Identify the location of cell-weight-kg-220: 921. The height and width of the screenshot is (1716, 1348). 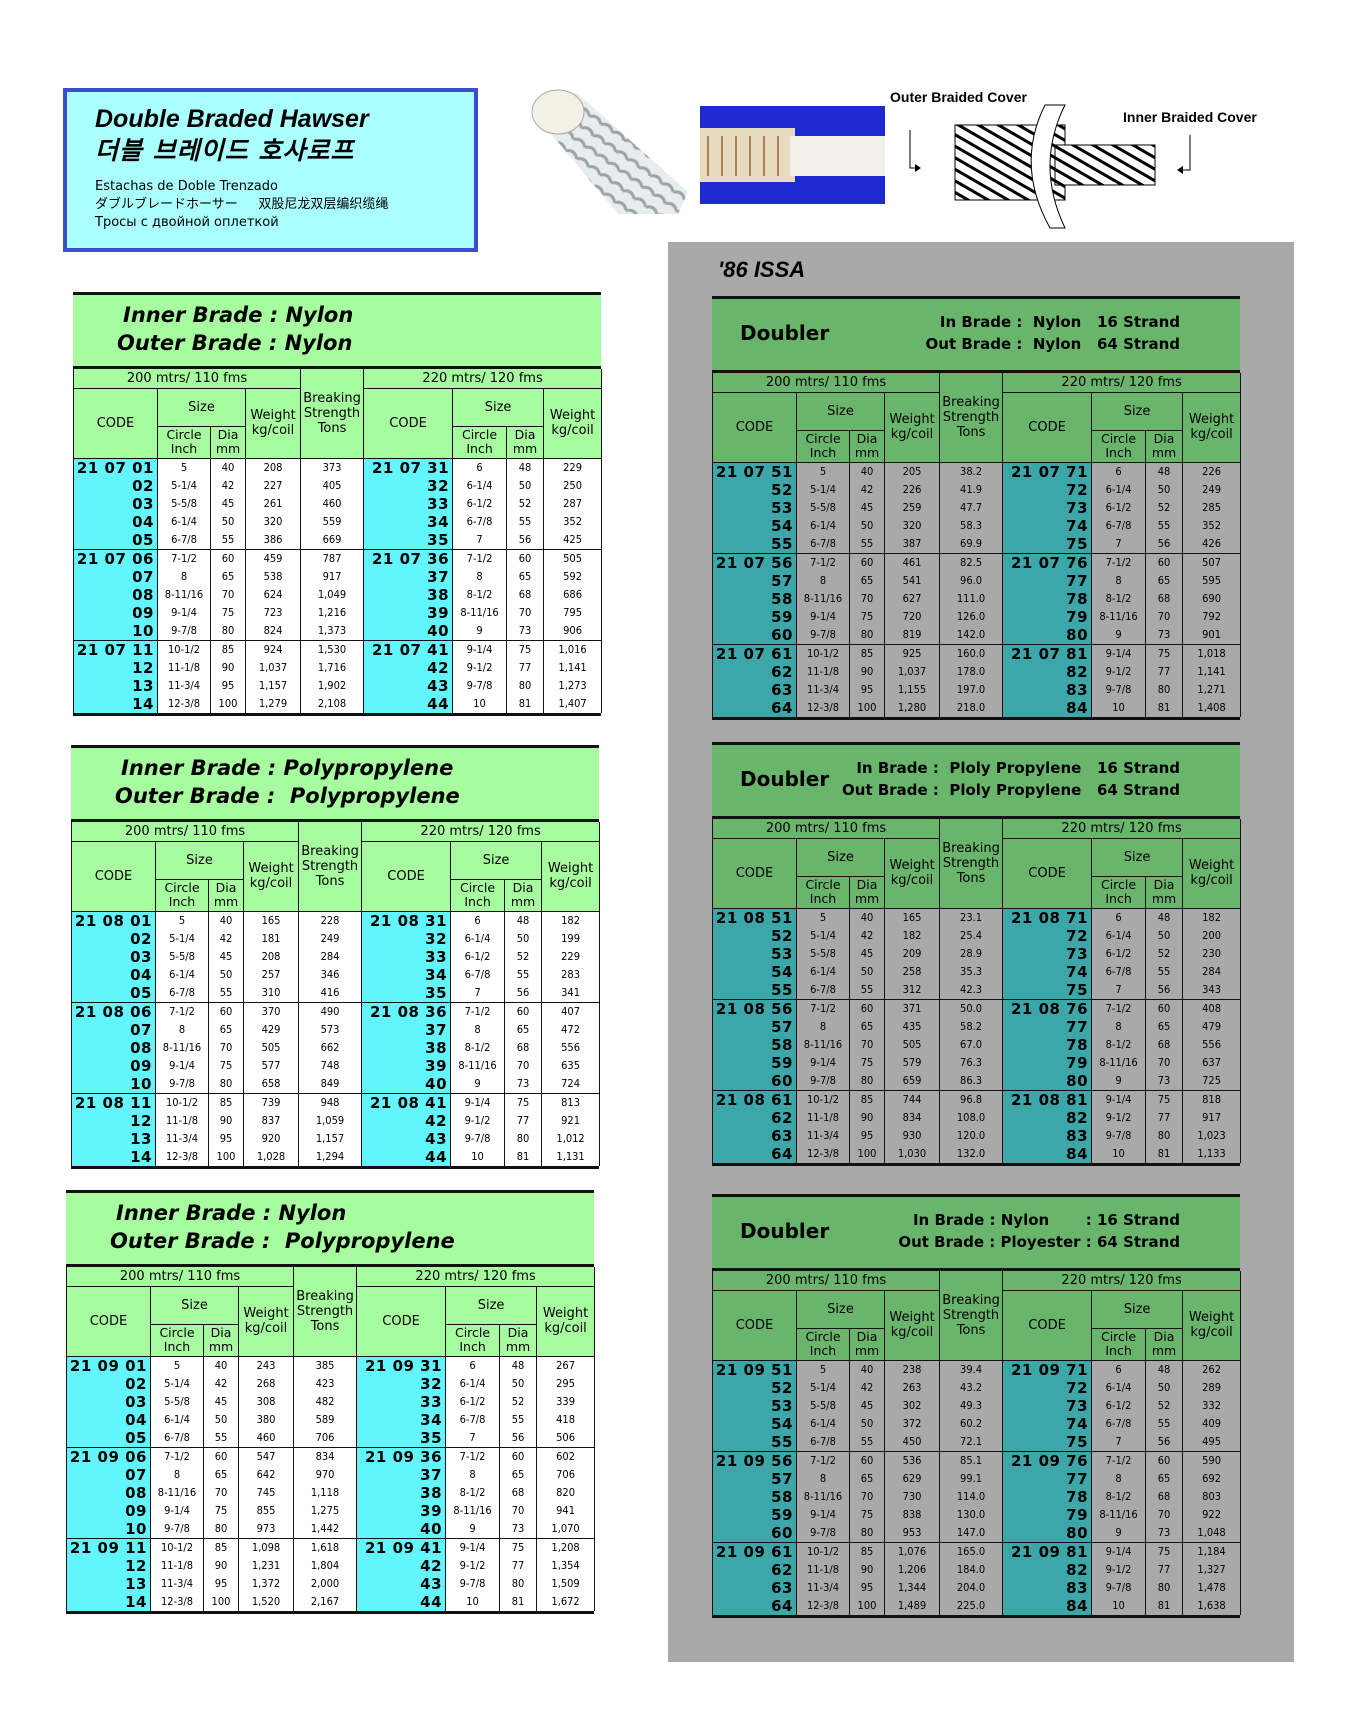
(571, 1120).